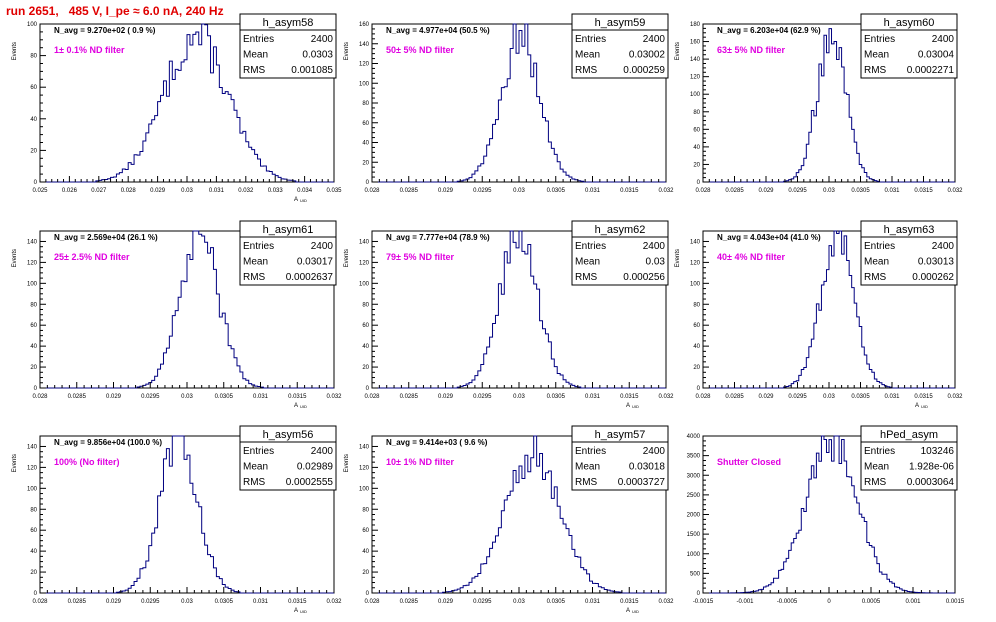 The width and height of the screenshot is (996, 622). I want to click on filter-annotation: 50± 5% ND filter, so click(420, 50).